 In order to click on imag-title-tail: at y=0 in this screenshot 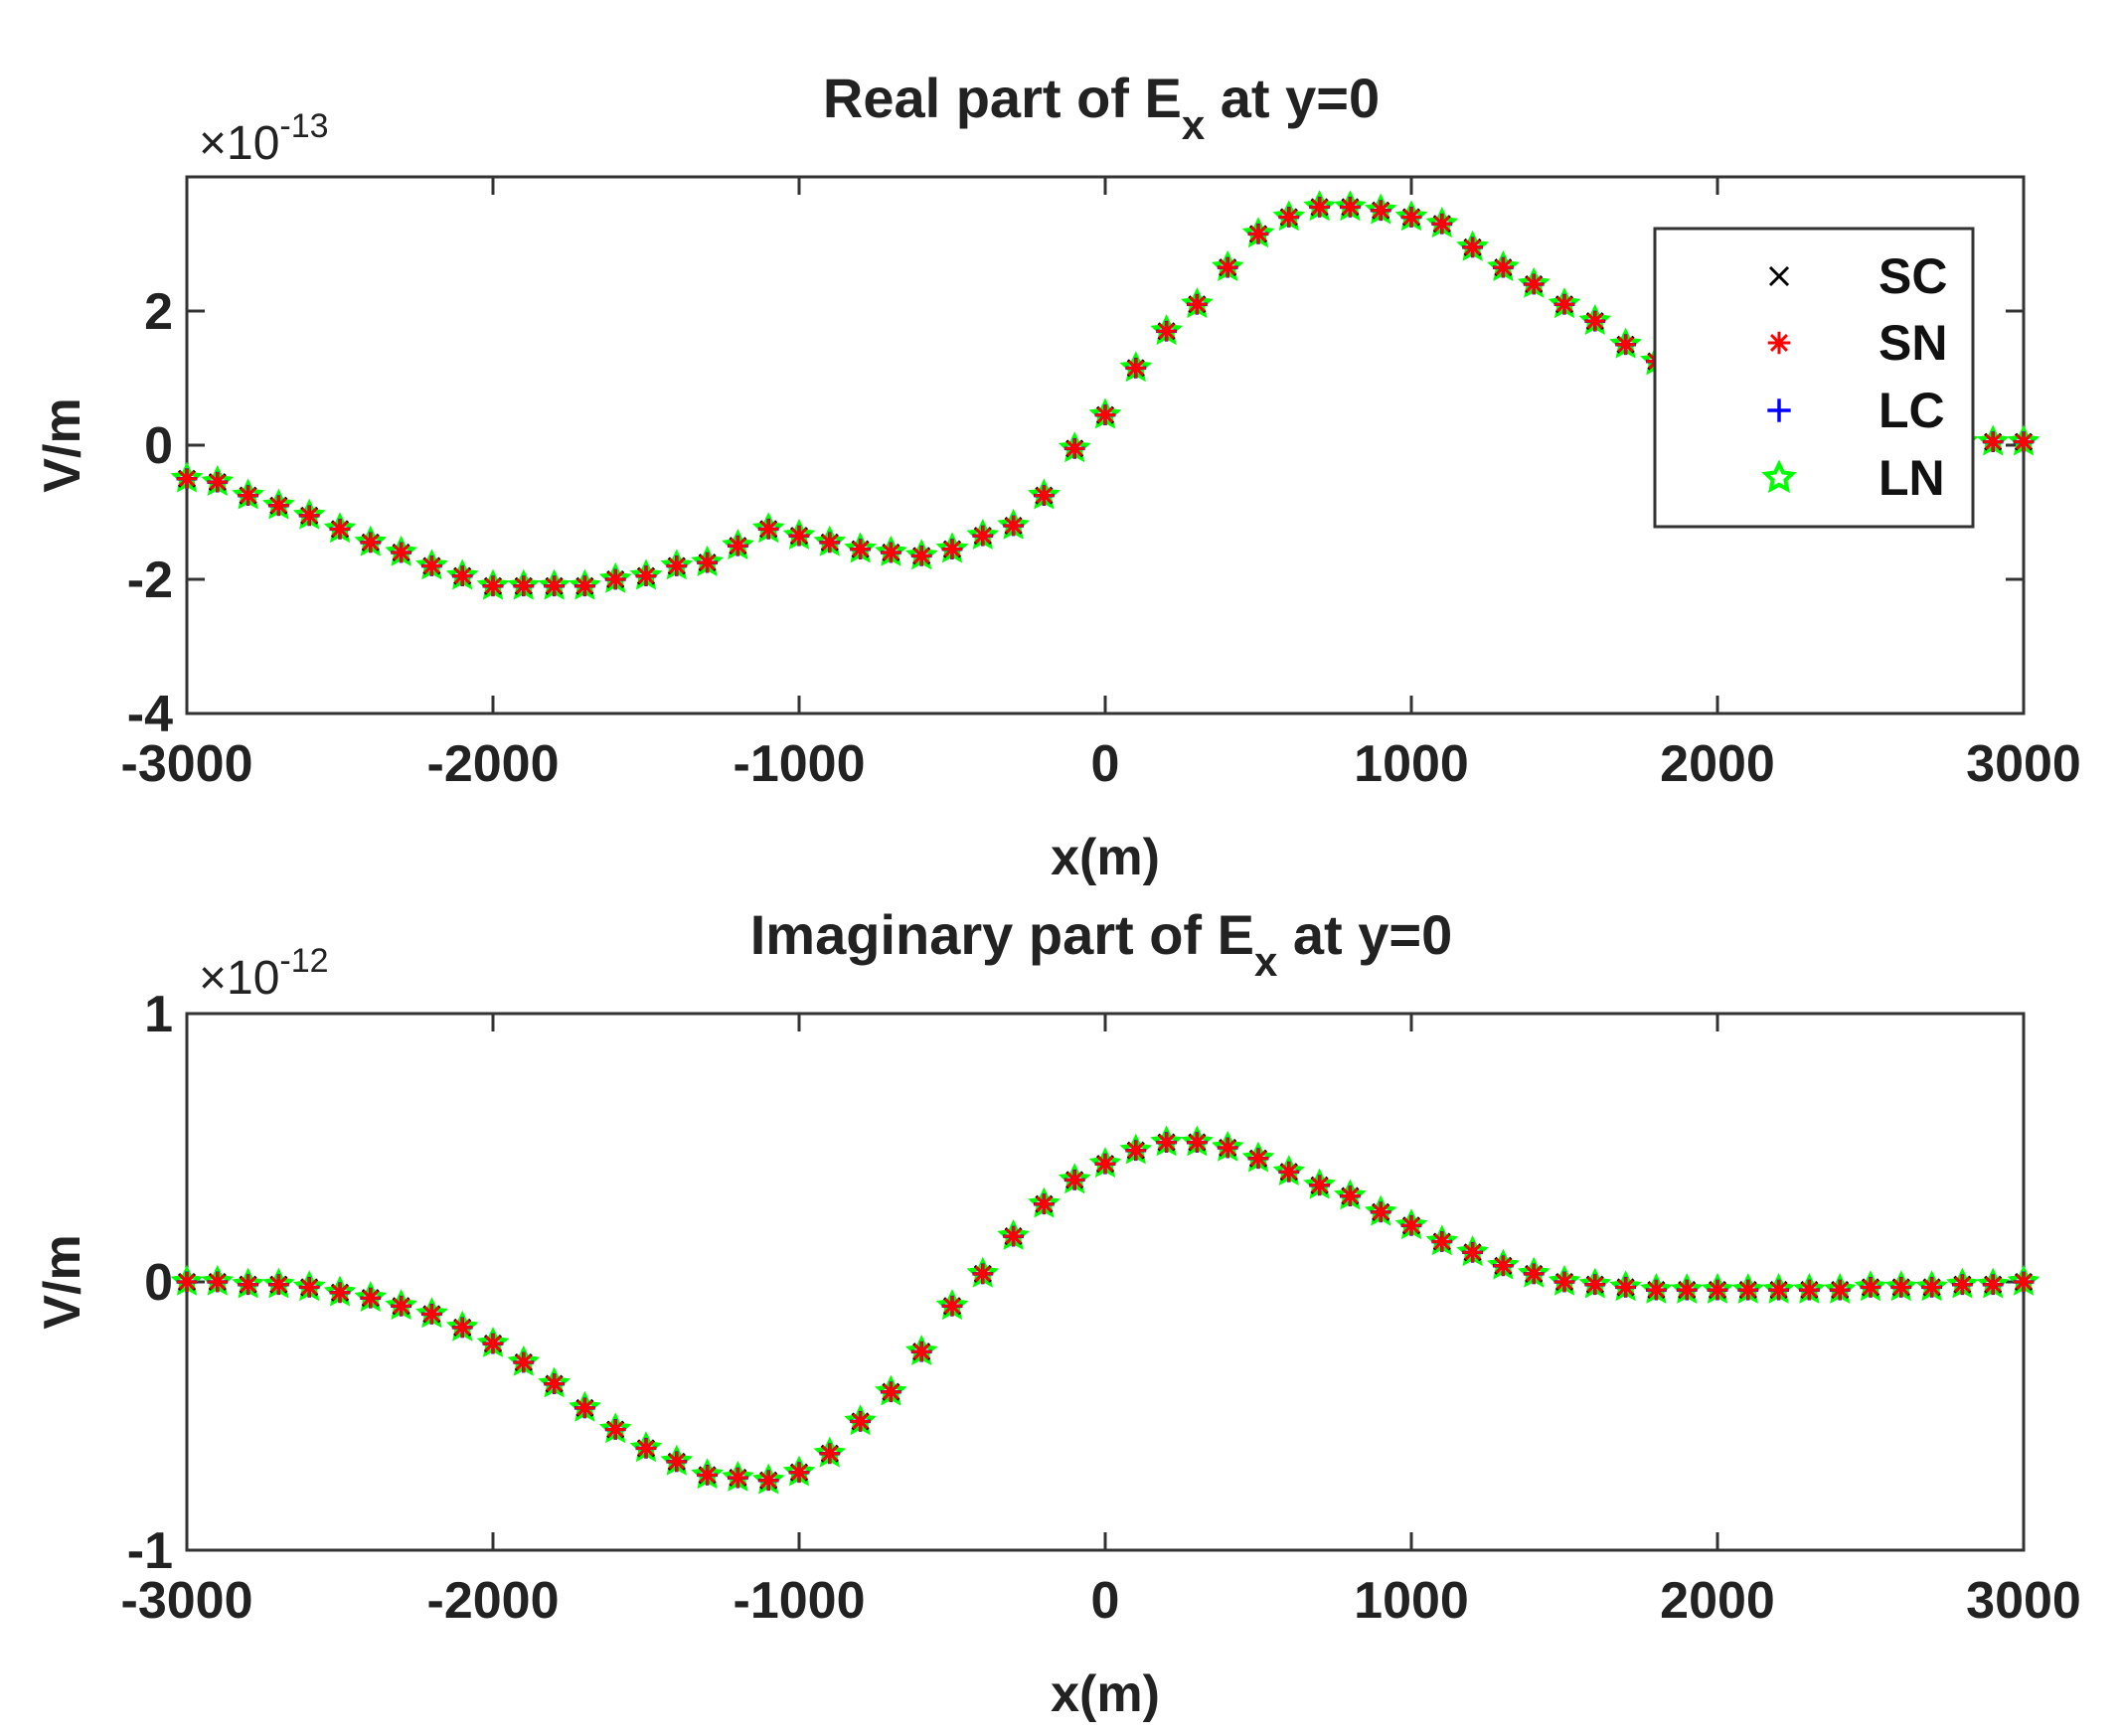, I will do `click(1364, 934)`.